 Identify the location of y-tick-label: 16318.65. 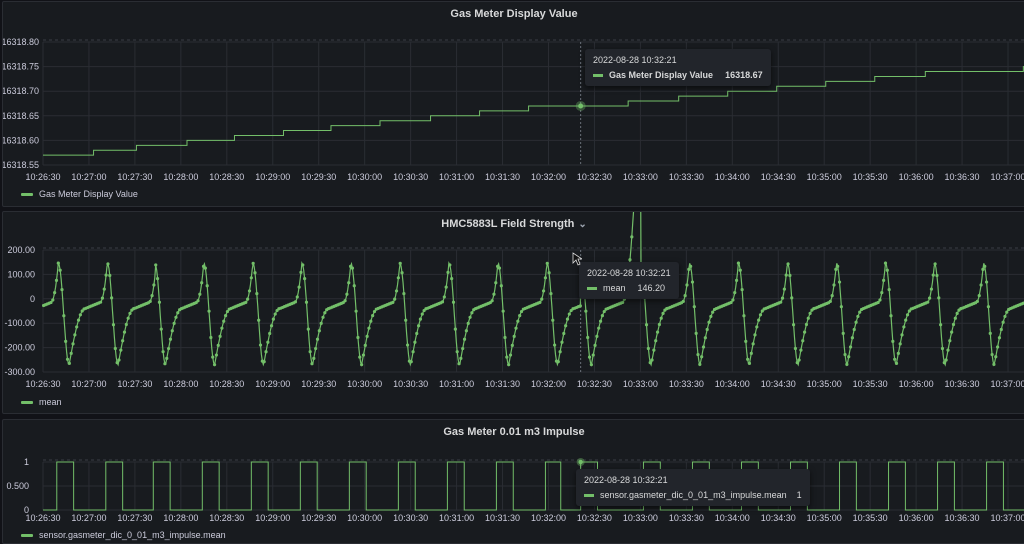
(21, 116).